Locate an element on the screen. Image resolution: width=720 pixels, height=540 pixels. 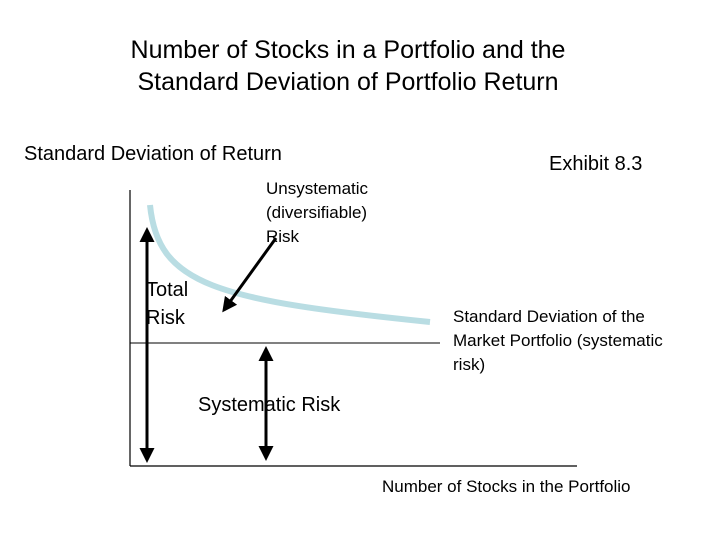
unsystematic-label: (diversifiable) is located at coordinates (316, 212).